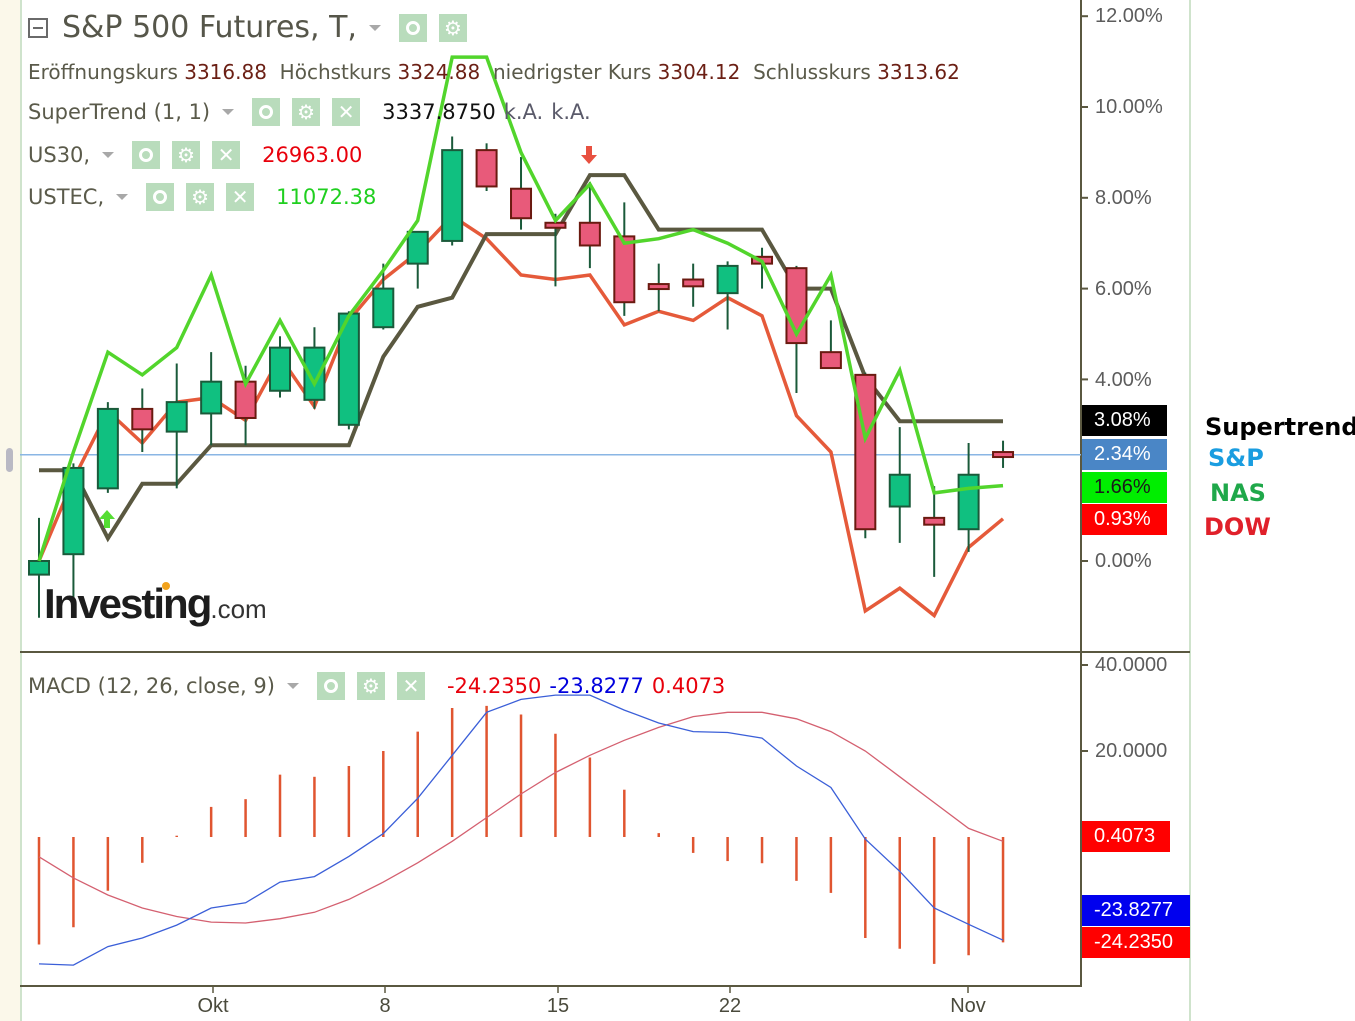  Describe the element at coordinates (107, 519) in the screenshot. I see `buy-signal-arrow-icon` at that location.